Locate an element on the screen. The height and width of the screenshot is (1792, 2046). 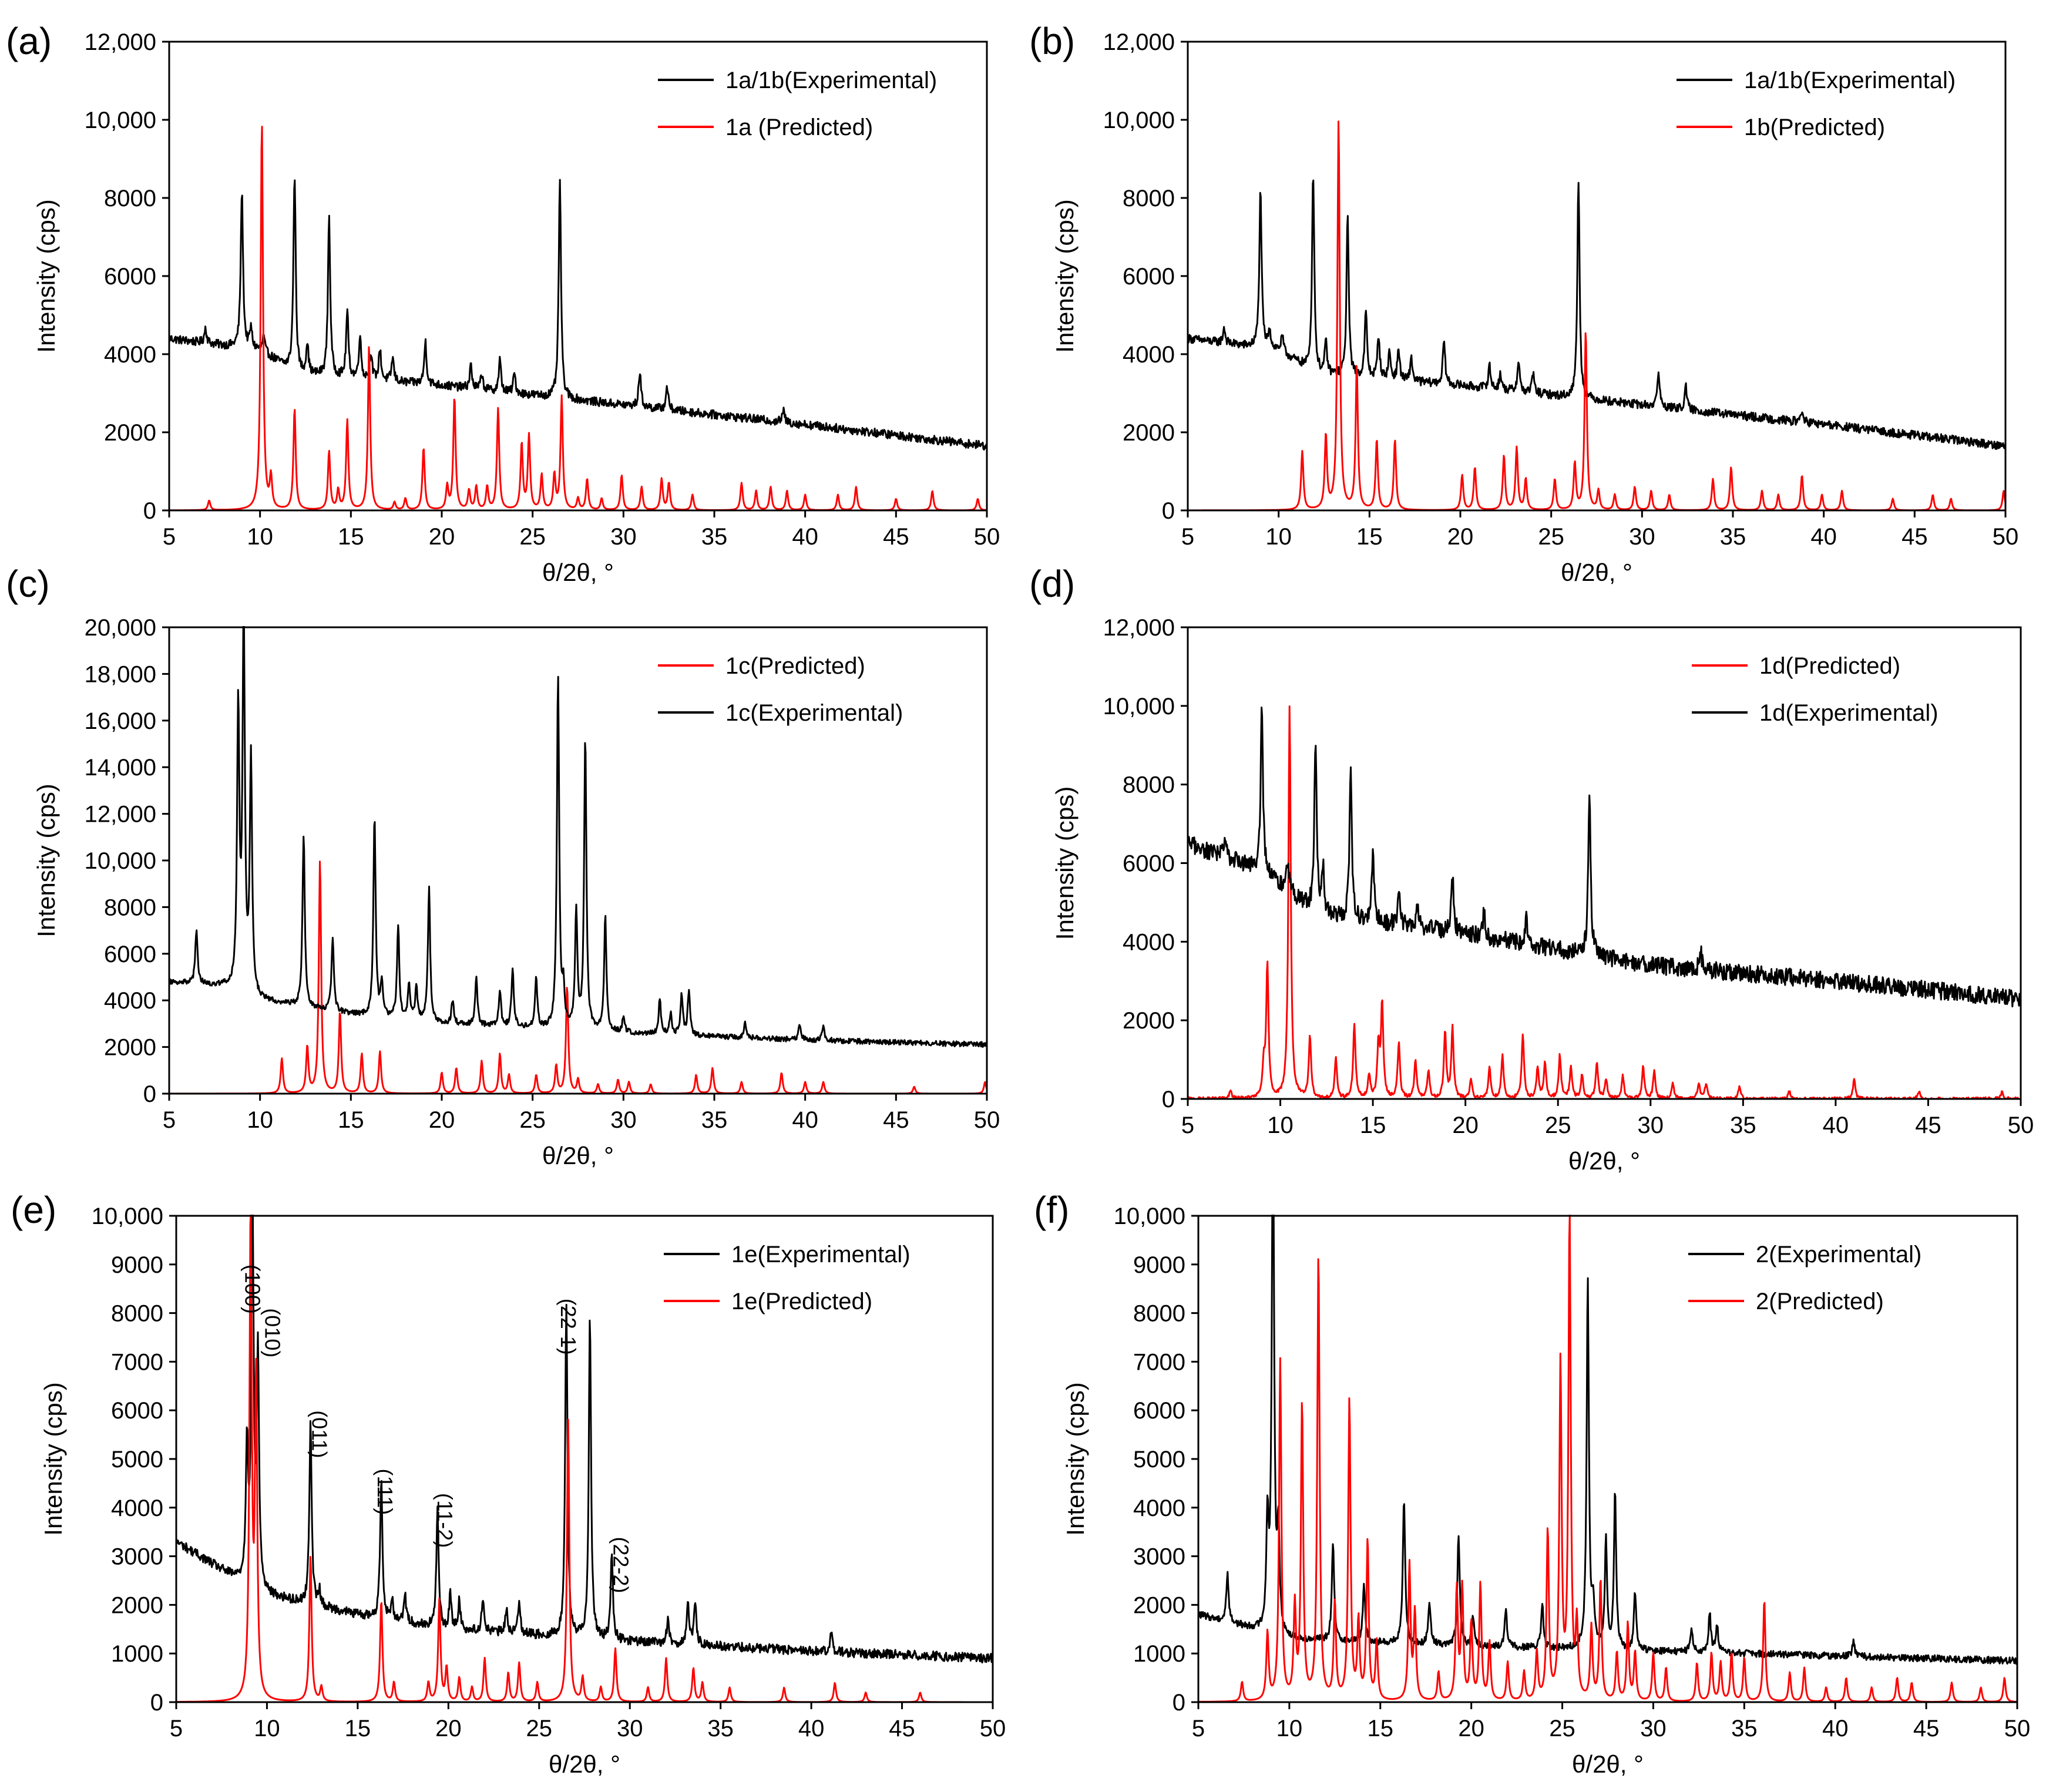
series-line-1c-experimental- is located at coordinates (578, 837).